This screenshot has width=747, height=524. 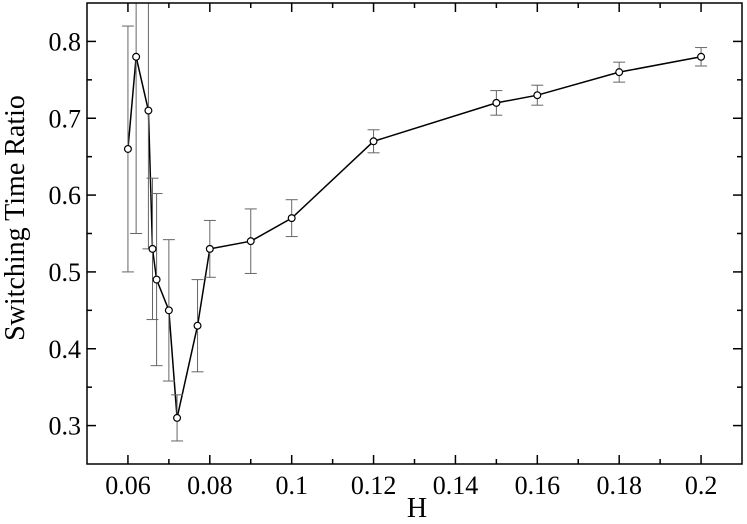 I want to click on x-tick-label: 0.08, so click(x=210, y=485).